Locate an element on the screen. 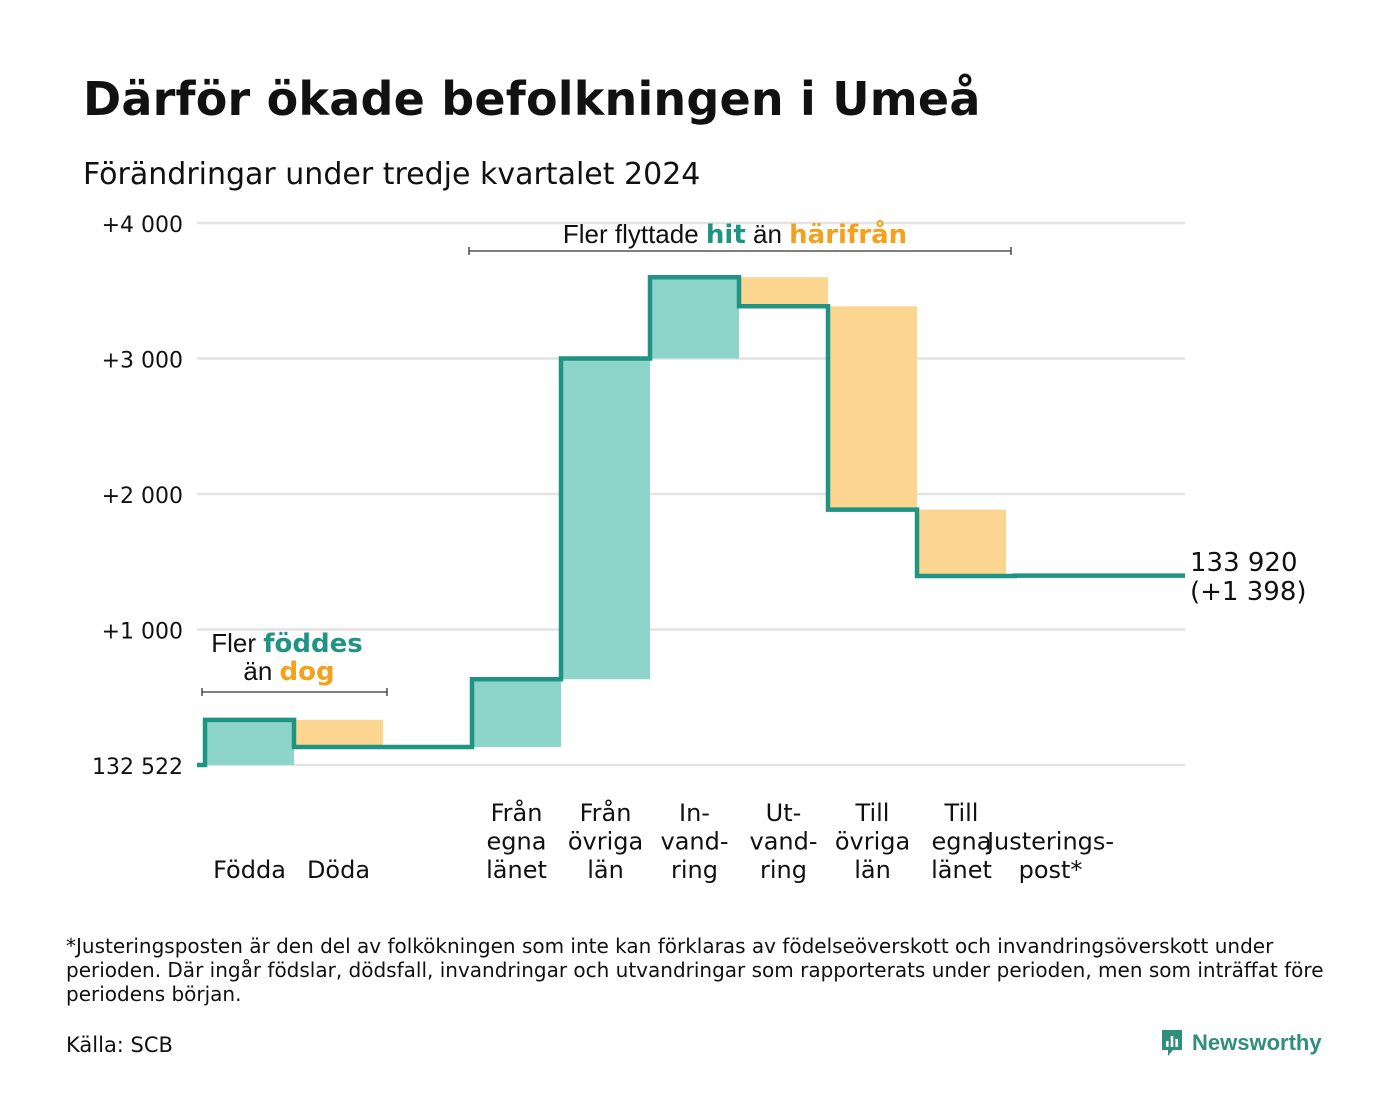  page-subtitle: Förändringar under tredje kvartalet 2024 is located at coordinates (392, 174).